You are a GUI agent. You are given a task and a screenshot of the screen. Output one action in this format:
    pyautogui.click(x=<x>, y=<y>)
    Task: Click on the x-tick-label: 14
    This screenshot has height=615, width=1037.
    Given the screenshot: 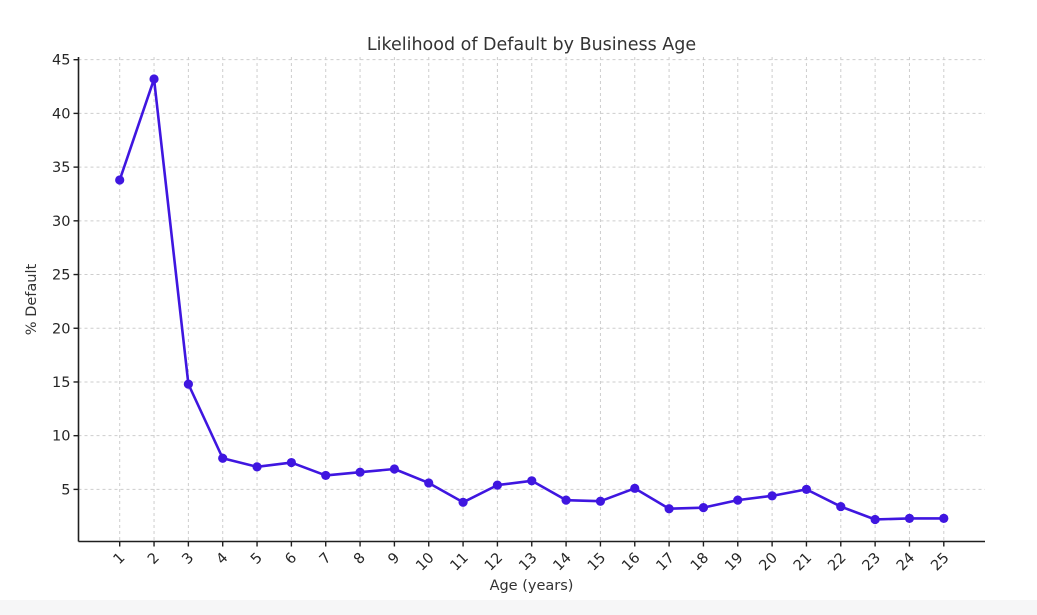 What is the action you would take?
    pyautogui.click(x=563, y=562)
    